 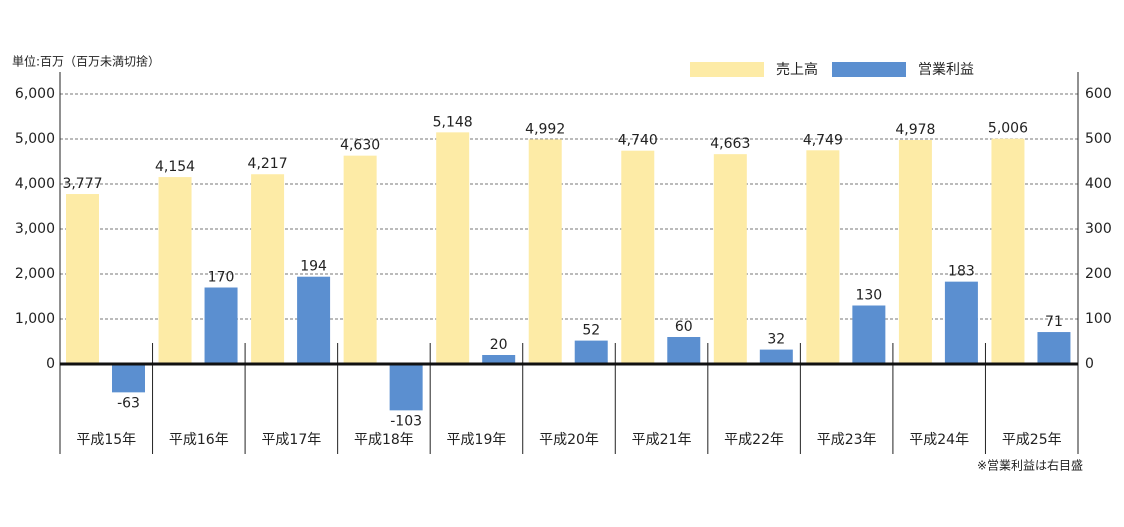 What do you see at coordinates (1098, 94) in the screenshot?
I see `y2-tick-label: 600` at bounding box center [1098, 94].